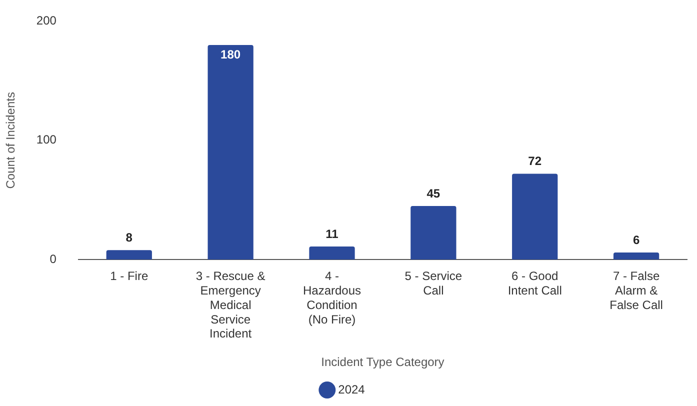 The image size is (697, 406). Describe the element at coordinates (231, 305) in the screenshot. I see `x-tick-label: 3 - Rescue & Emergency Medical Service Incident` at that location.